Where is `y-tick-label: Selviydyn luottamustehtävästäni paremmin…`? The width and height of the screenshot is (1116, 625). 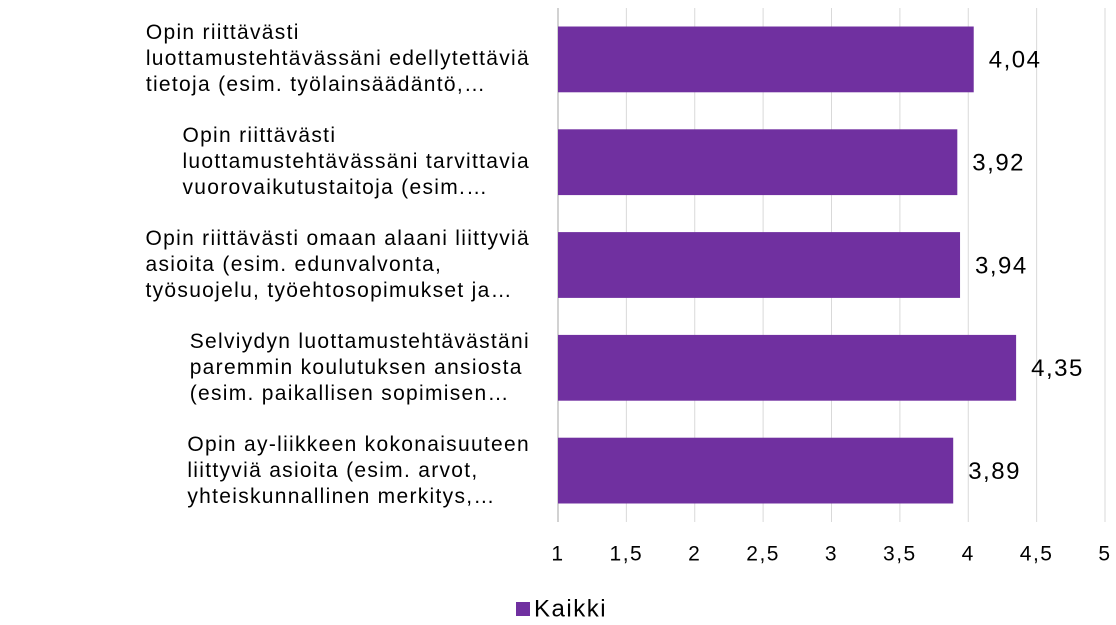 y-tick-label: Selviydyn luottamustehtävästäni paremmin… is located at coordinates (359, 367).